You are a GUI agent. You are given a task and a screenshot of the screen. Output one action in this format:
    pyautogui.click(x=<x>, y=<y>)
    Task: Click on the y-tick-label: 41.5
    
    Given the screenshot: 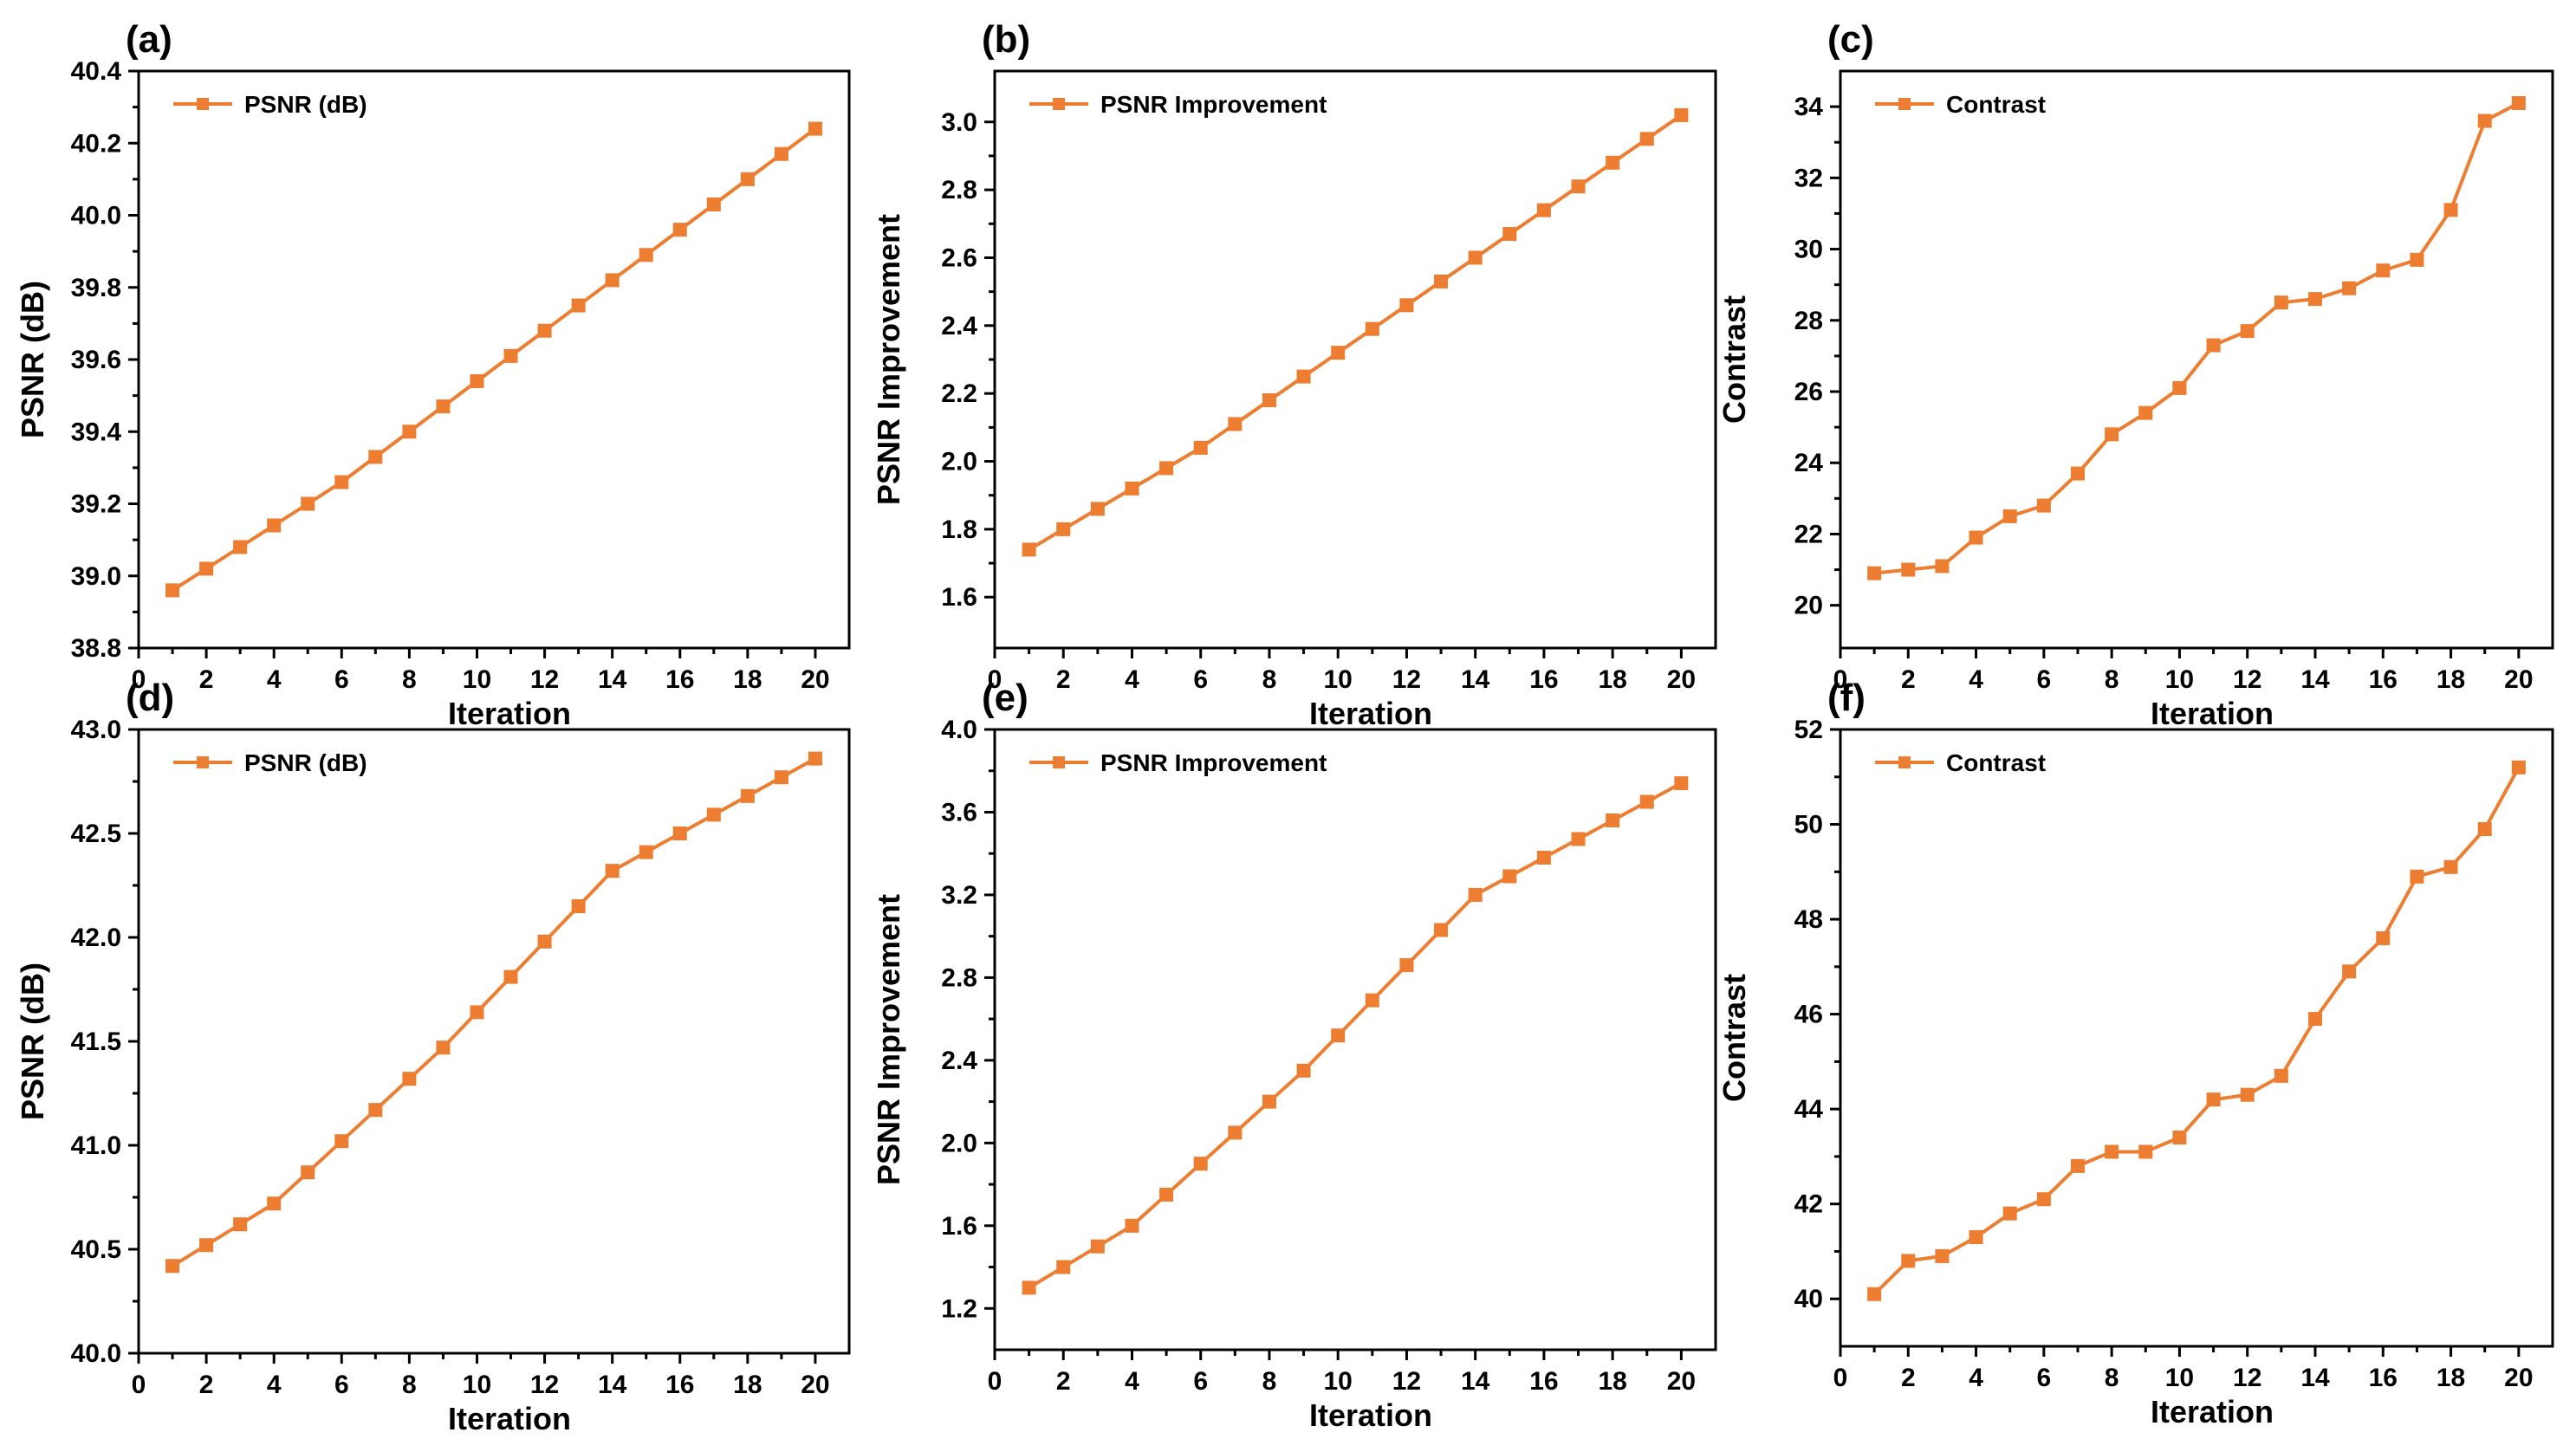 What is the action you would take?
    pyautogui.click(x=96, y=1041)
    